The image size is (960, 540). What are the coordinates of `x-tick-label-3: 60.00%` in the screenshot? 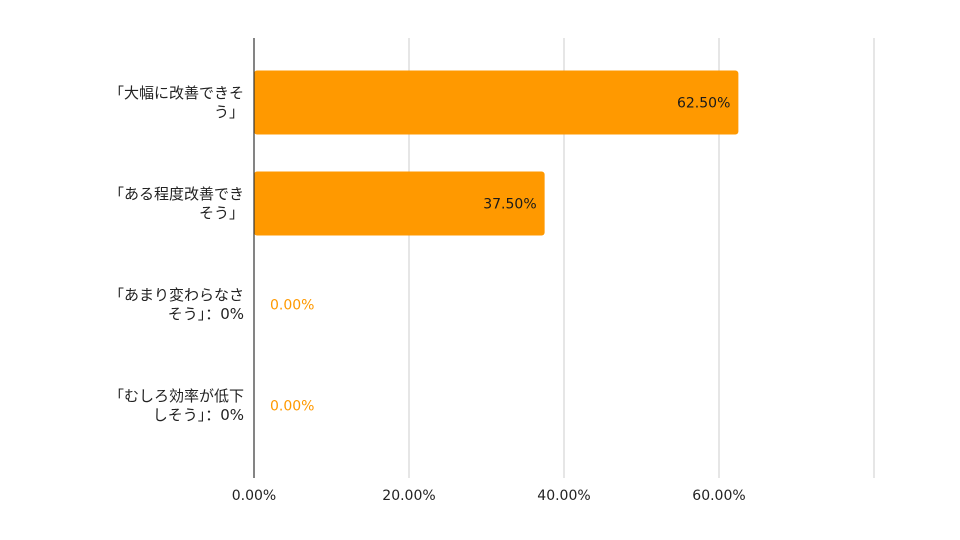 It's located at (718, 496).